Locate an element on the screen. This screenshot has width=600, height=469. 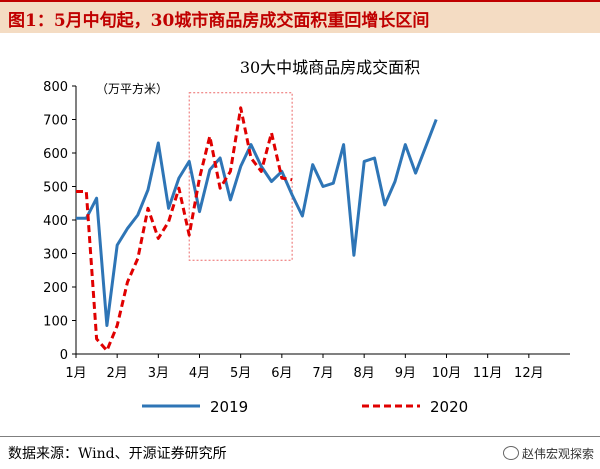
chart-title: 30大中城商品房成交面积 is located at coordinates (330, 67).